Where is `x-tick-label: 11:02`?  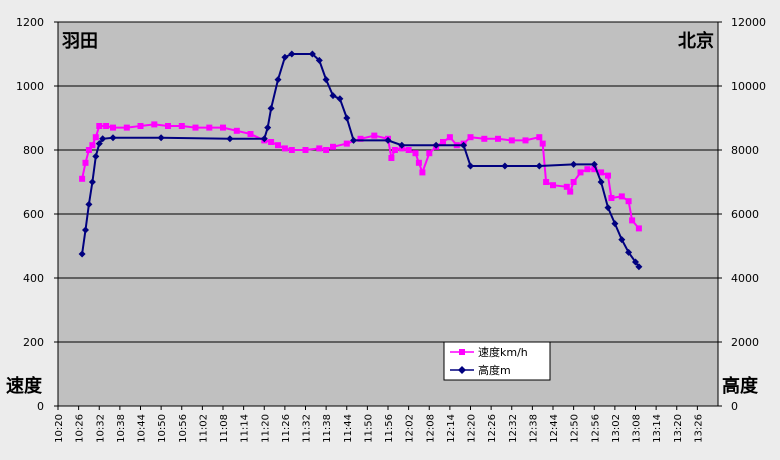 x-tick-label: 11:02 is located at coordinates (203, 428).